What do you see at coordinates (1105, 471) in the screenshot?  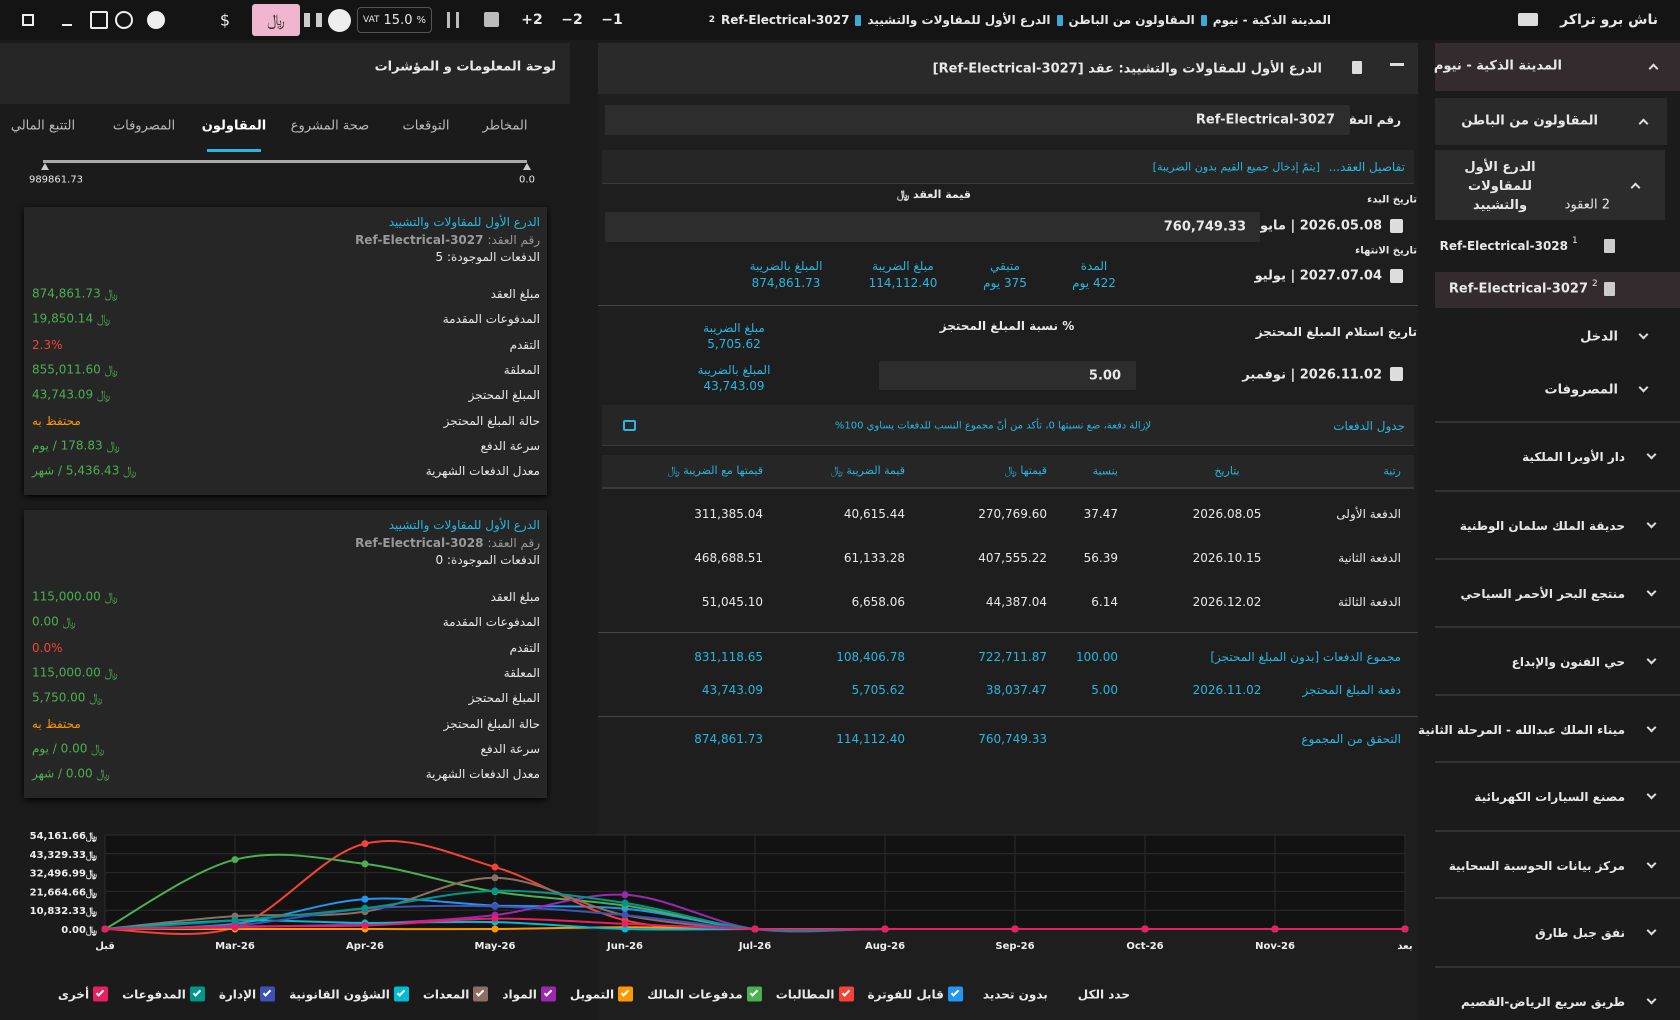 I see `column-header: بنسبة` at bounding box center [1105, 471].